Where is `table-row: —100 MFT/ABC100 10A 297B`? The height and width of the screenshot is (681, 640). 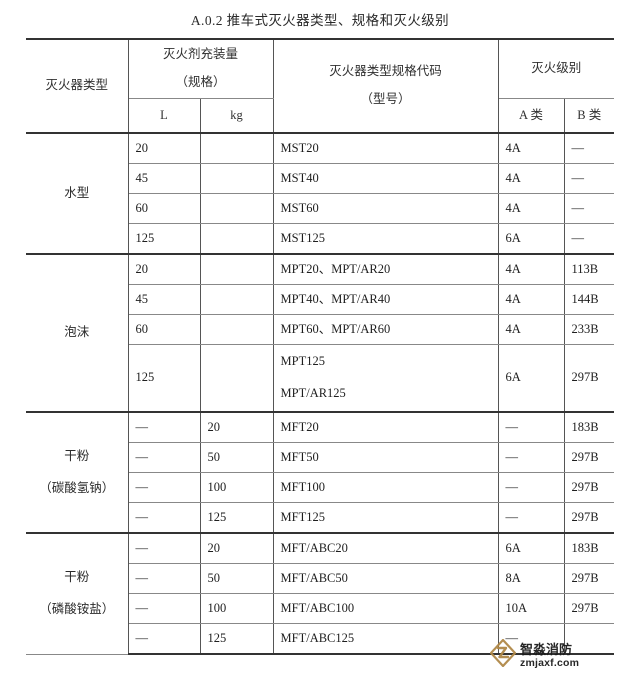
table-row: —100 MFT/ABC100 10A 297B is located at coordinates (320, 608).